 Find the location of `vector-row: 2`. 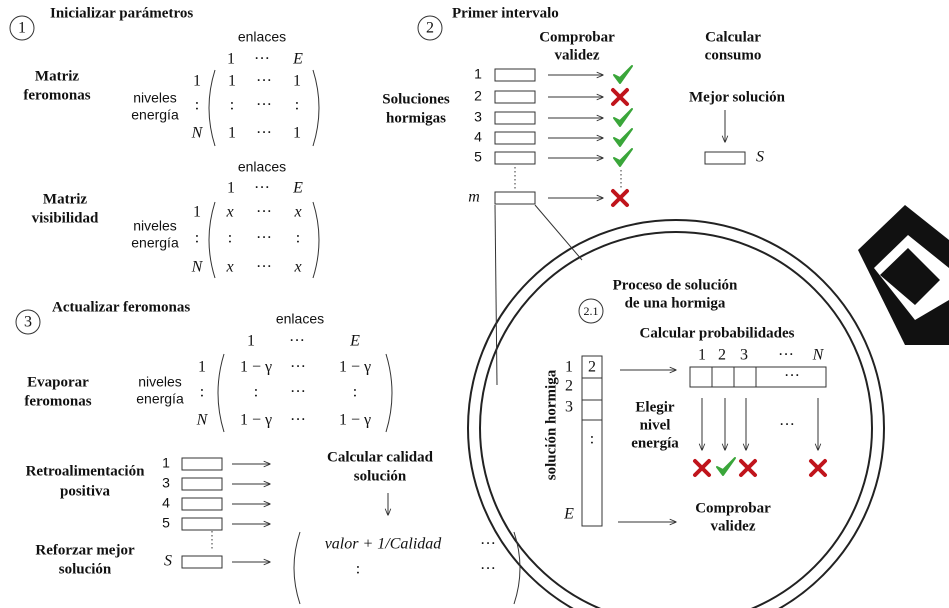

vector-row: 2 is located at coordinates (569, 386).